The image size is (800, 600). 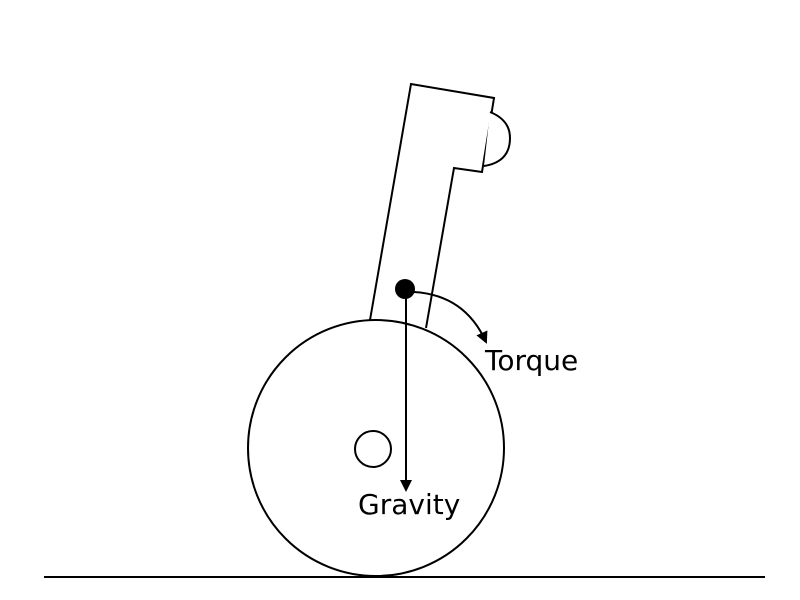 What do you see at coordinates (497, 139) in the screenshot?
I see `head-bump` at bounding box center [497, 139].